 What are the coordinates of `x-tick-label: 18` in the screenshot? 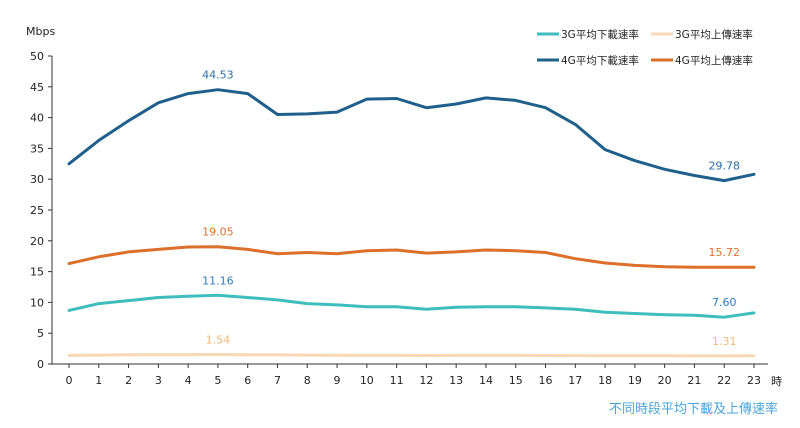 It's located at (605, 380).